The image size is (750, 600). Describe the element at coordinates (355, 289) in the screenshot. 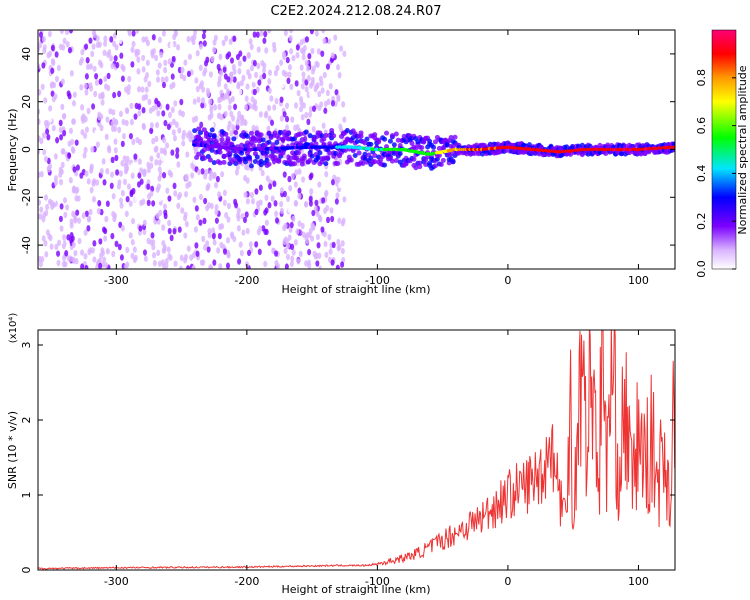

I see `spectrogram-x-label: Height of straight line (km)` at that location.